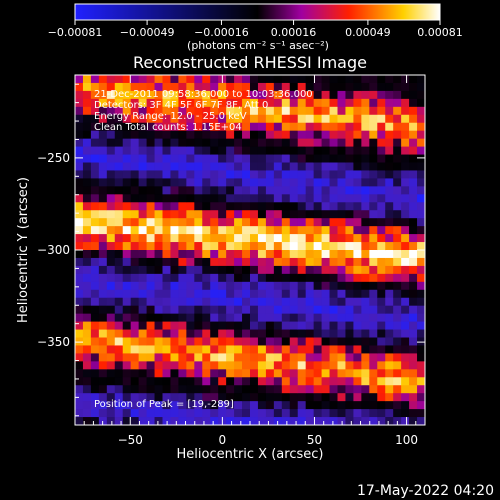 The width and height of the screenshot is (500, 500). I want to click on x-axis-label: Heliocentric X (arcsec), so click(250, 454).